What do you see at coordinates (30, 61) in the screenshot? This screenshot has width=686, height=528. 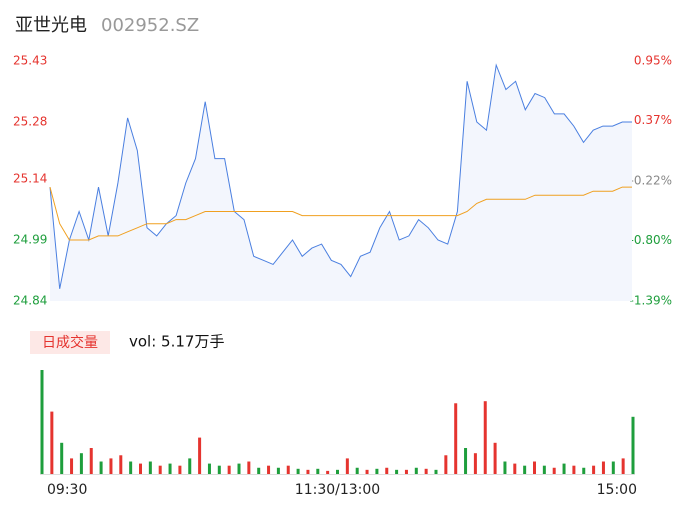 I see `y-tick-label: 25.43` at bounding box center [30, 61].